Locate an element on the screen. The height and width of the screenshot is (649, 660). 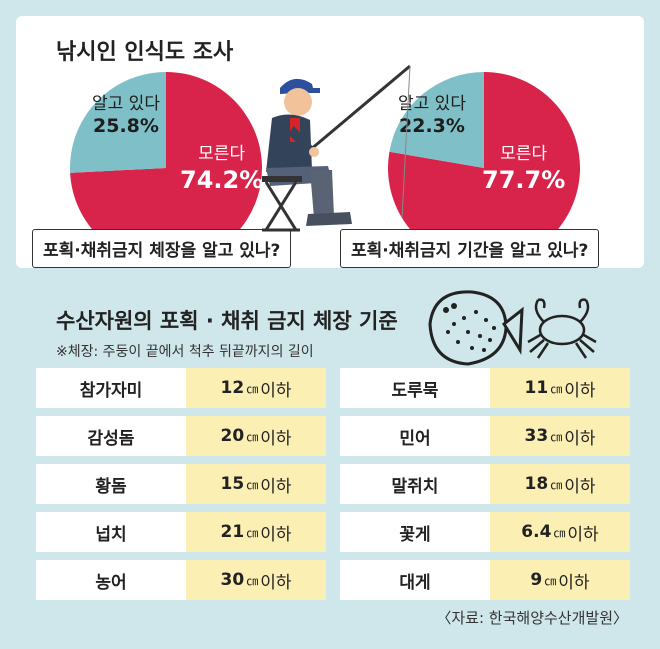
pie1-unknown-label: 모른다 74.2% is located at coordinates (221, 169).